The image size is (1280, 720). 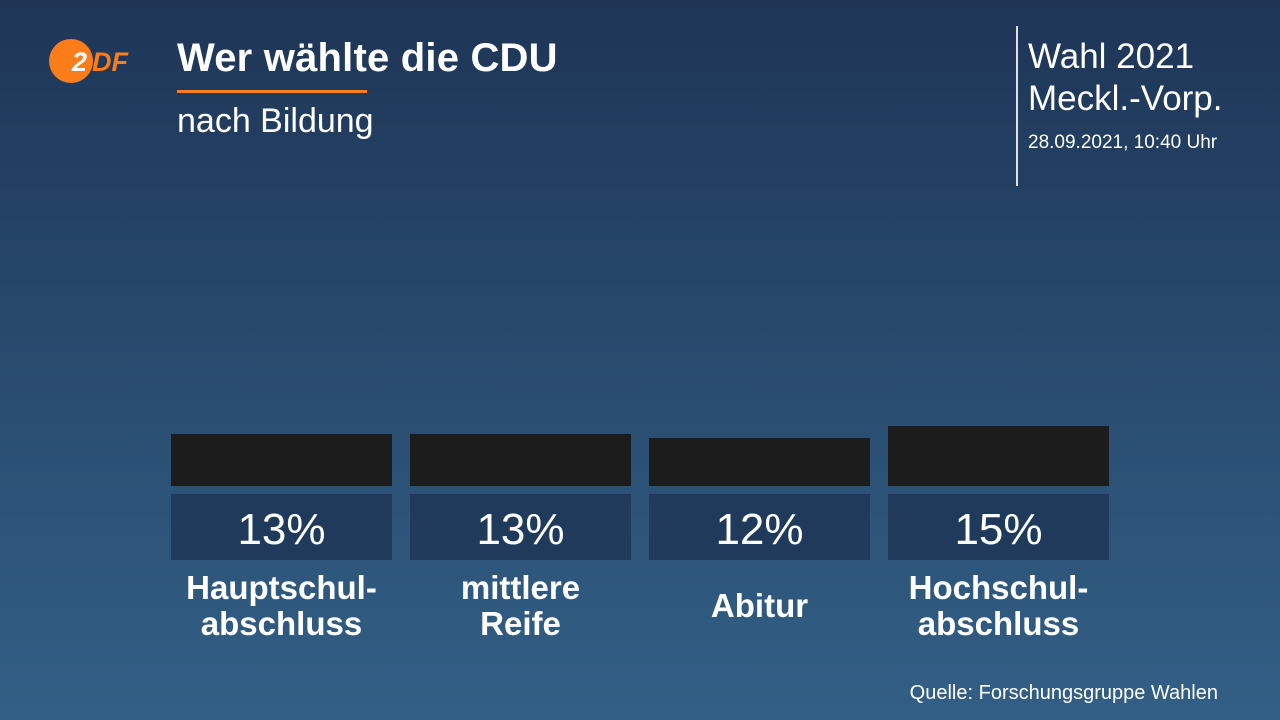 What do you see at coordinates (759, 529) in the screenshot?
I see `value-label-2: 12%` at bounding box center [759, 529].